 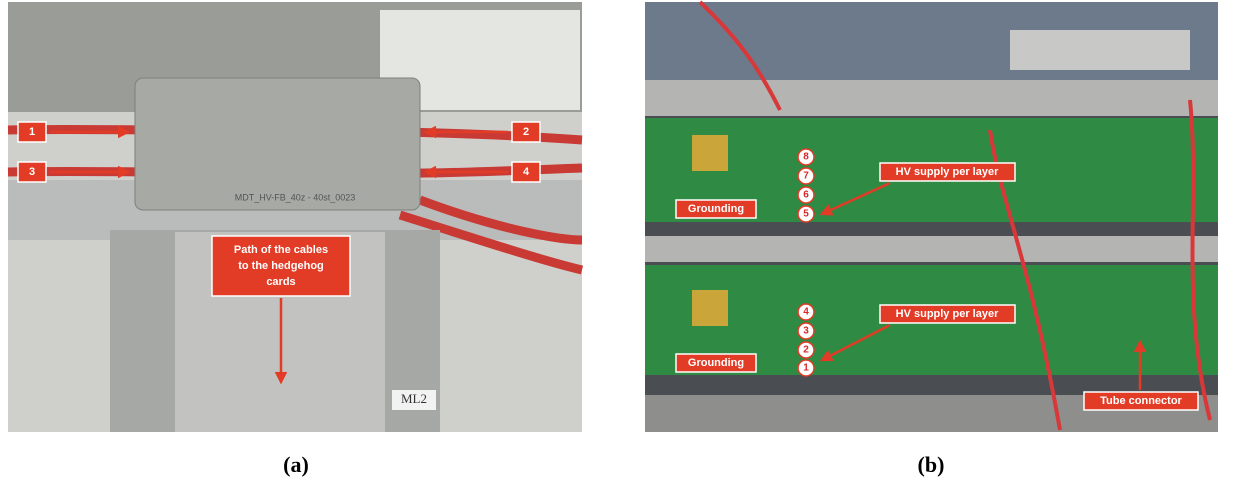 I want to click on sticker: ML2, so click(x=414, y=398).